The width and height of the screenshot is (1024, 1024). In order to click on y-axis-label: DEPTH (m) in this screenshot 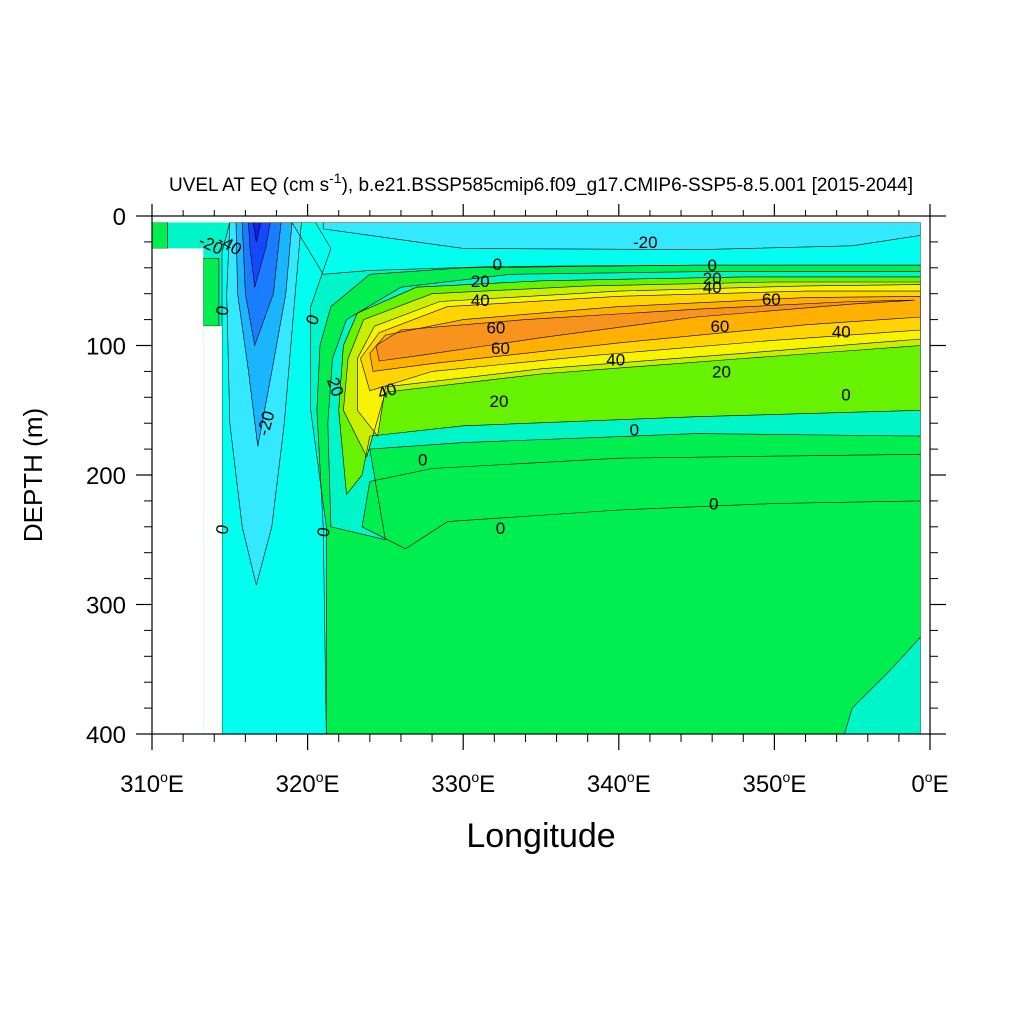, I will do `click(33, 475)`.